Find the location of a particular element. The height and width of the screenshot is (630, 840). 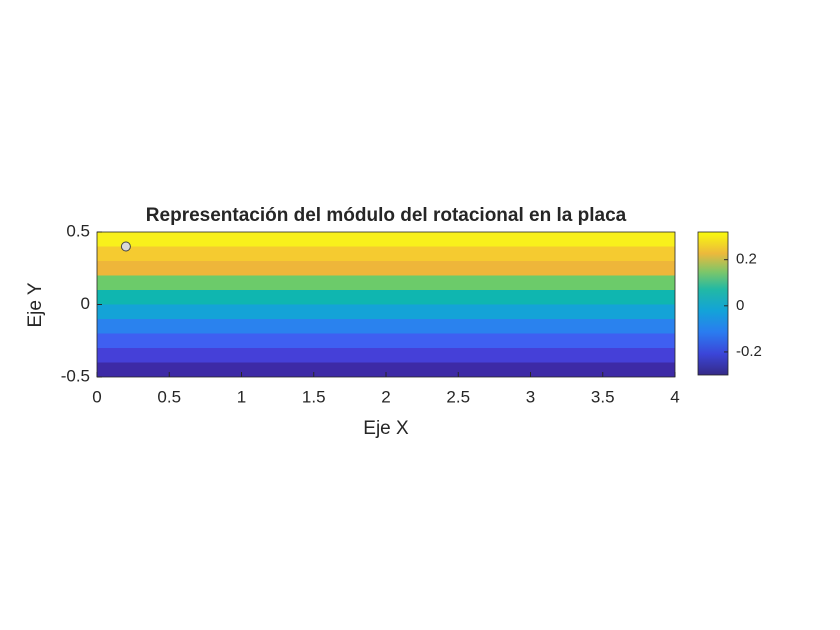

y-tick-label: 0 is located at coordinates (85, 303).